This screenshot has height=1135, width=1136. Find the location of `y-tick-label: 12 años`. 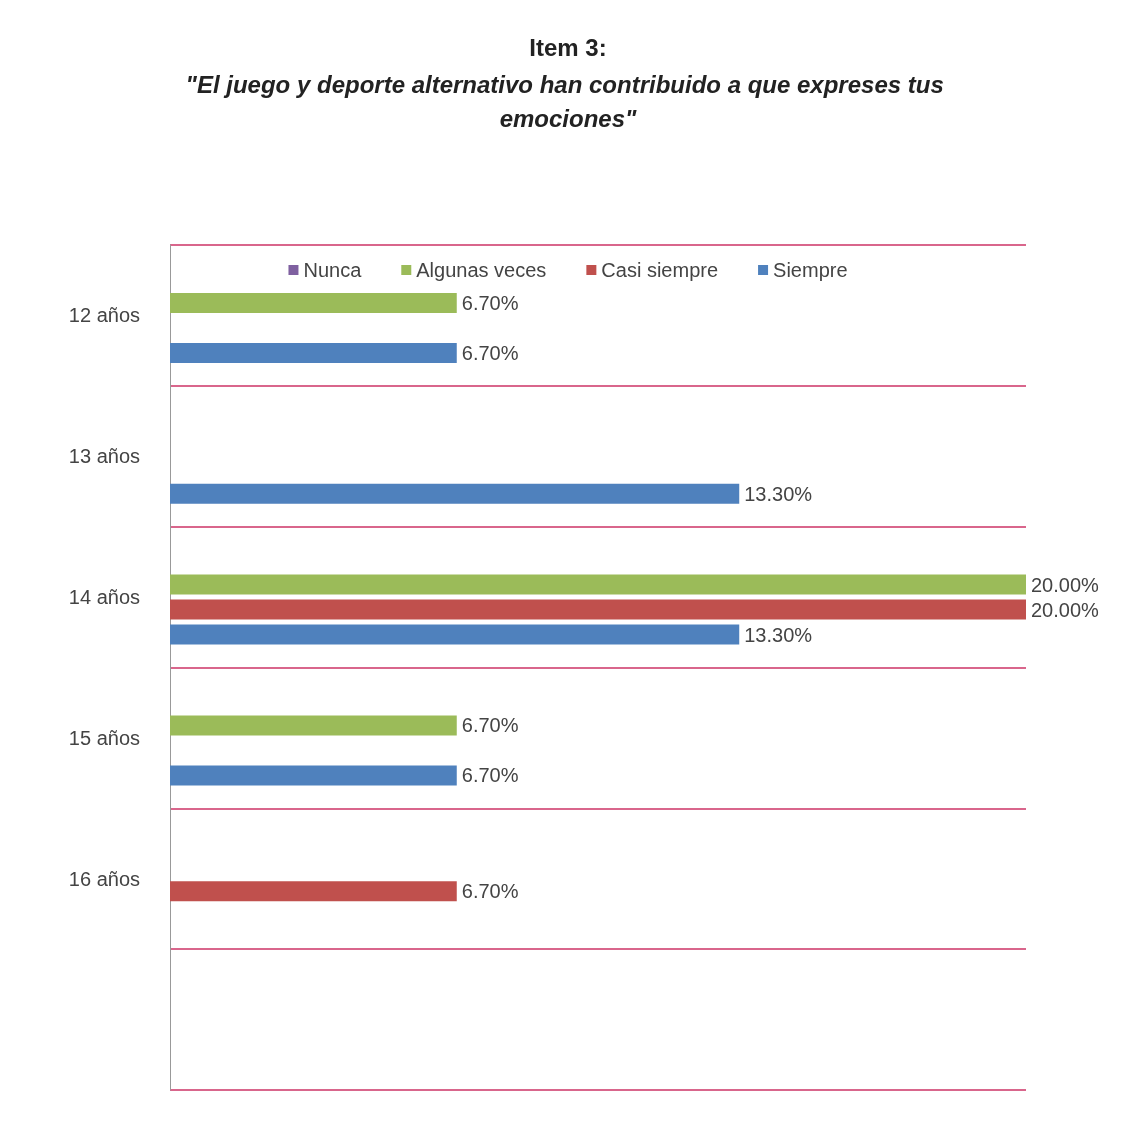

y-tick-label: 12 años is located at coordinates (104, 315).